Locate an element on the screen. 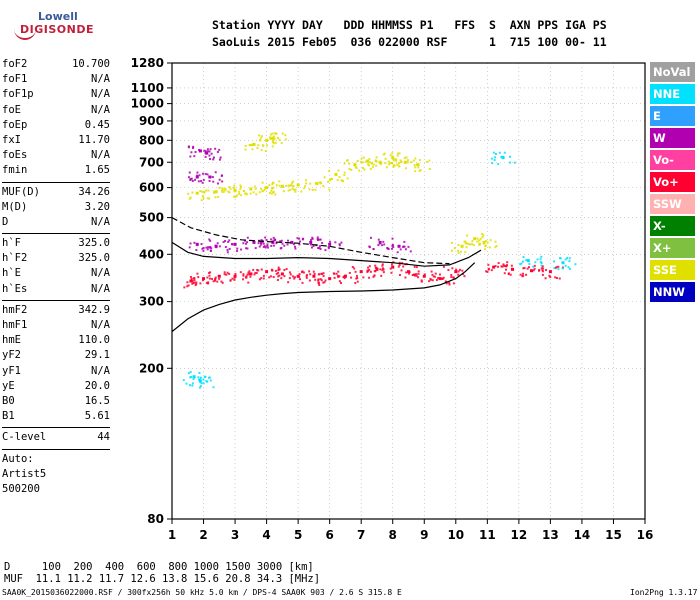 The image size is (700, 600). param-key: hmF1 is located at coordinates (15, 325).